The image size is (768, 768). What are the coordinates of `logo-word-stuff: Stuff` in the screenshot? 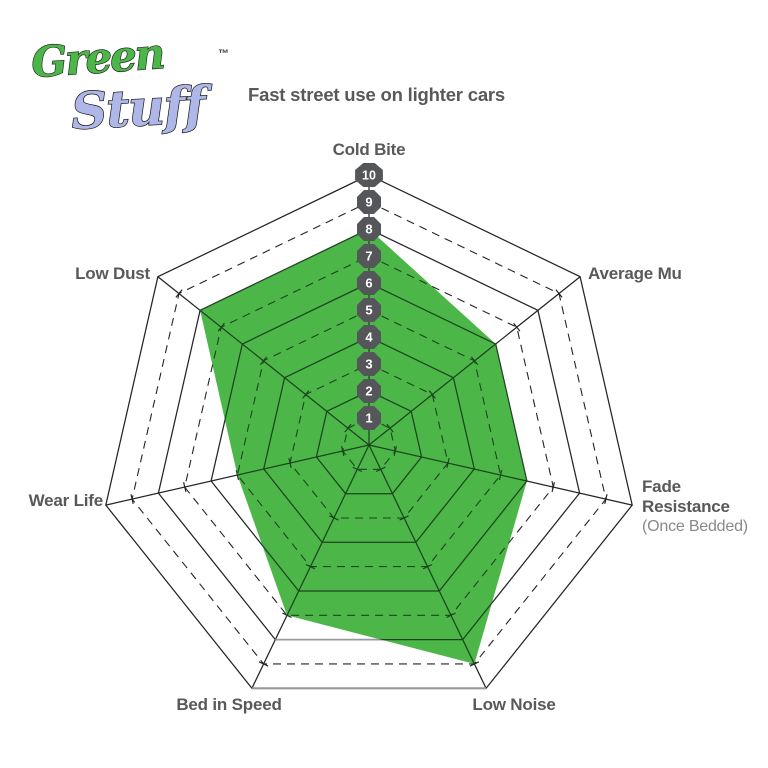 It's located at (142, 107).